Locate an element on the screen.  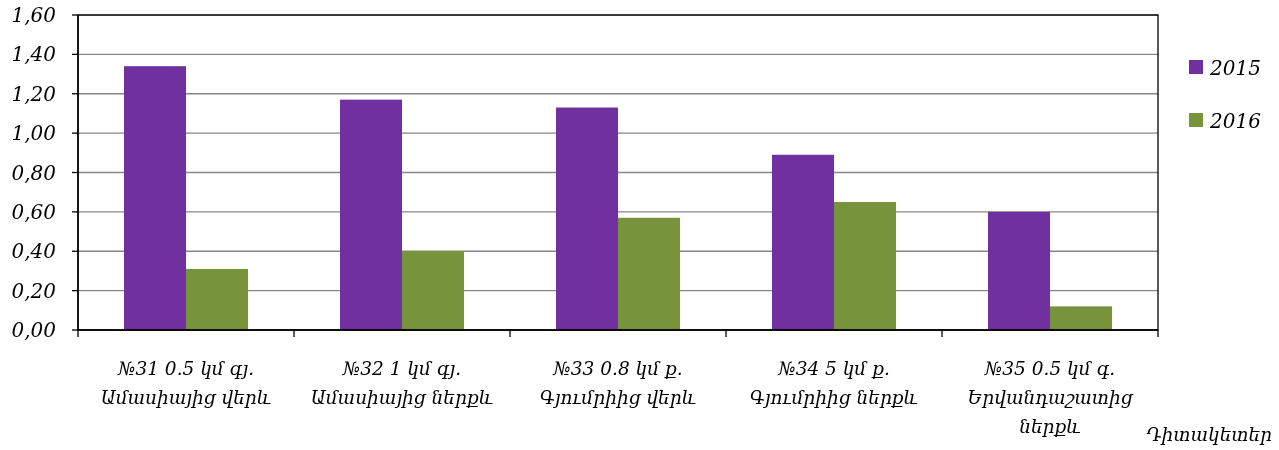
x-axis-title: Դիտակետեր is located at coordinates (1209, 434).